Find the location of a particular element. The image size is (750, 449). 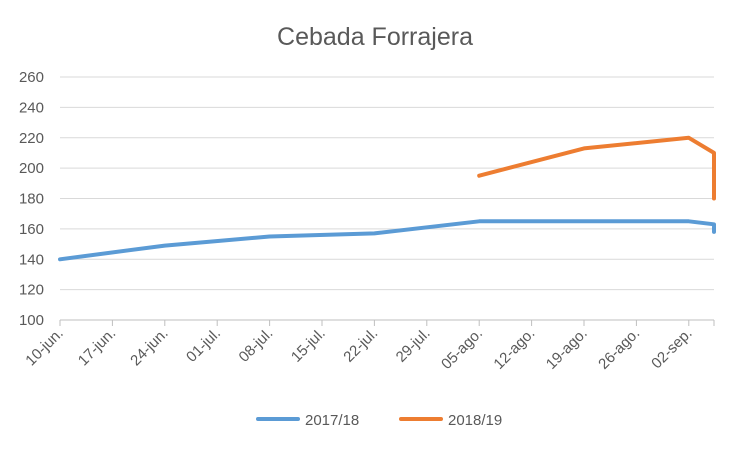

x-tick-label: 26-ago. is located at coordinates (619, 349).